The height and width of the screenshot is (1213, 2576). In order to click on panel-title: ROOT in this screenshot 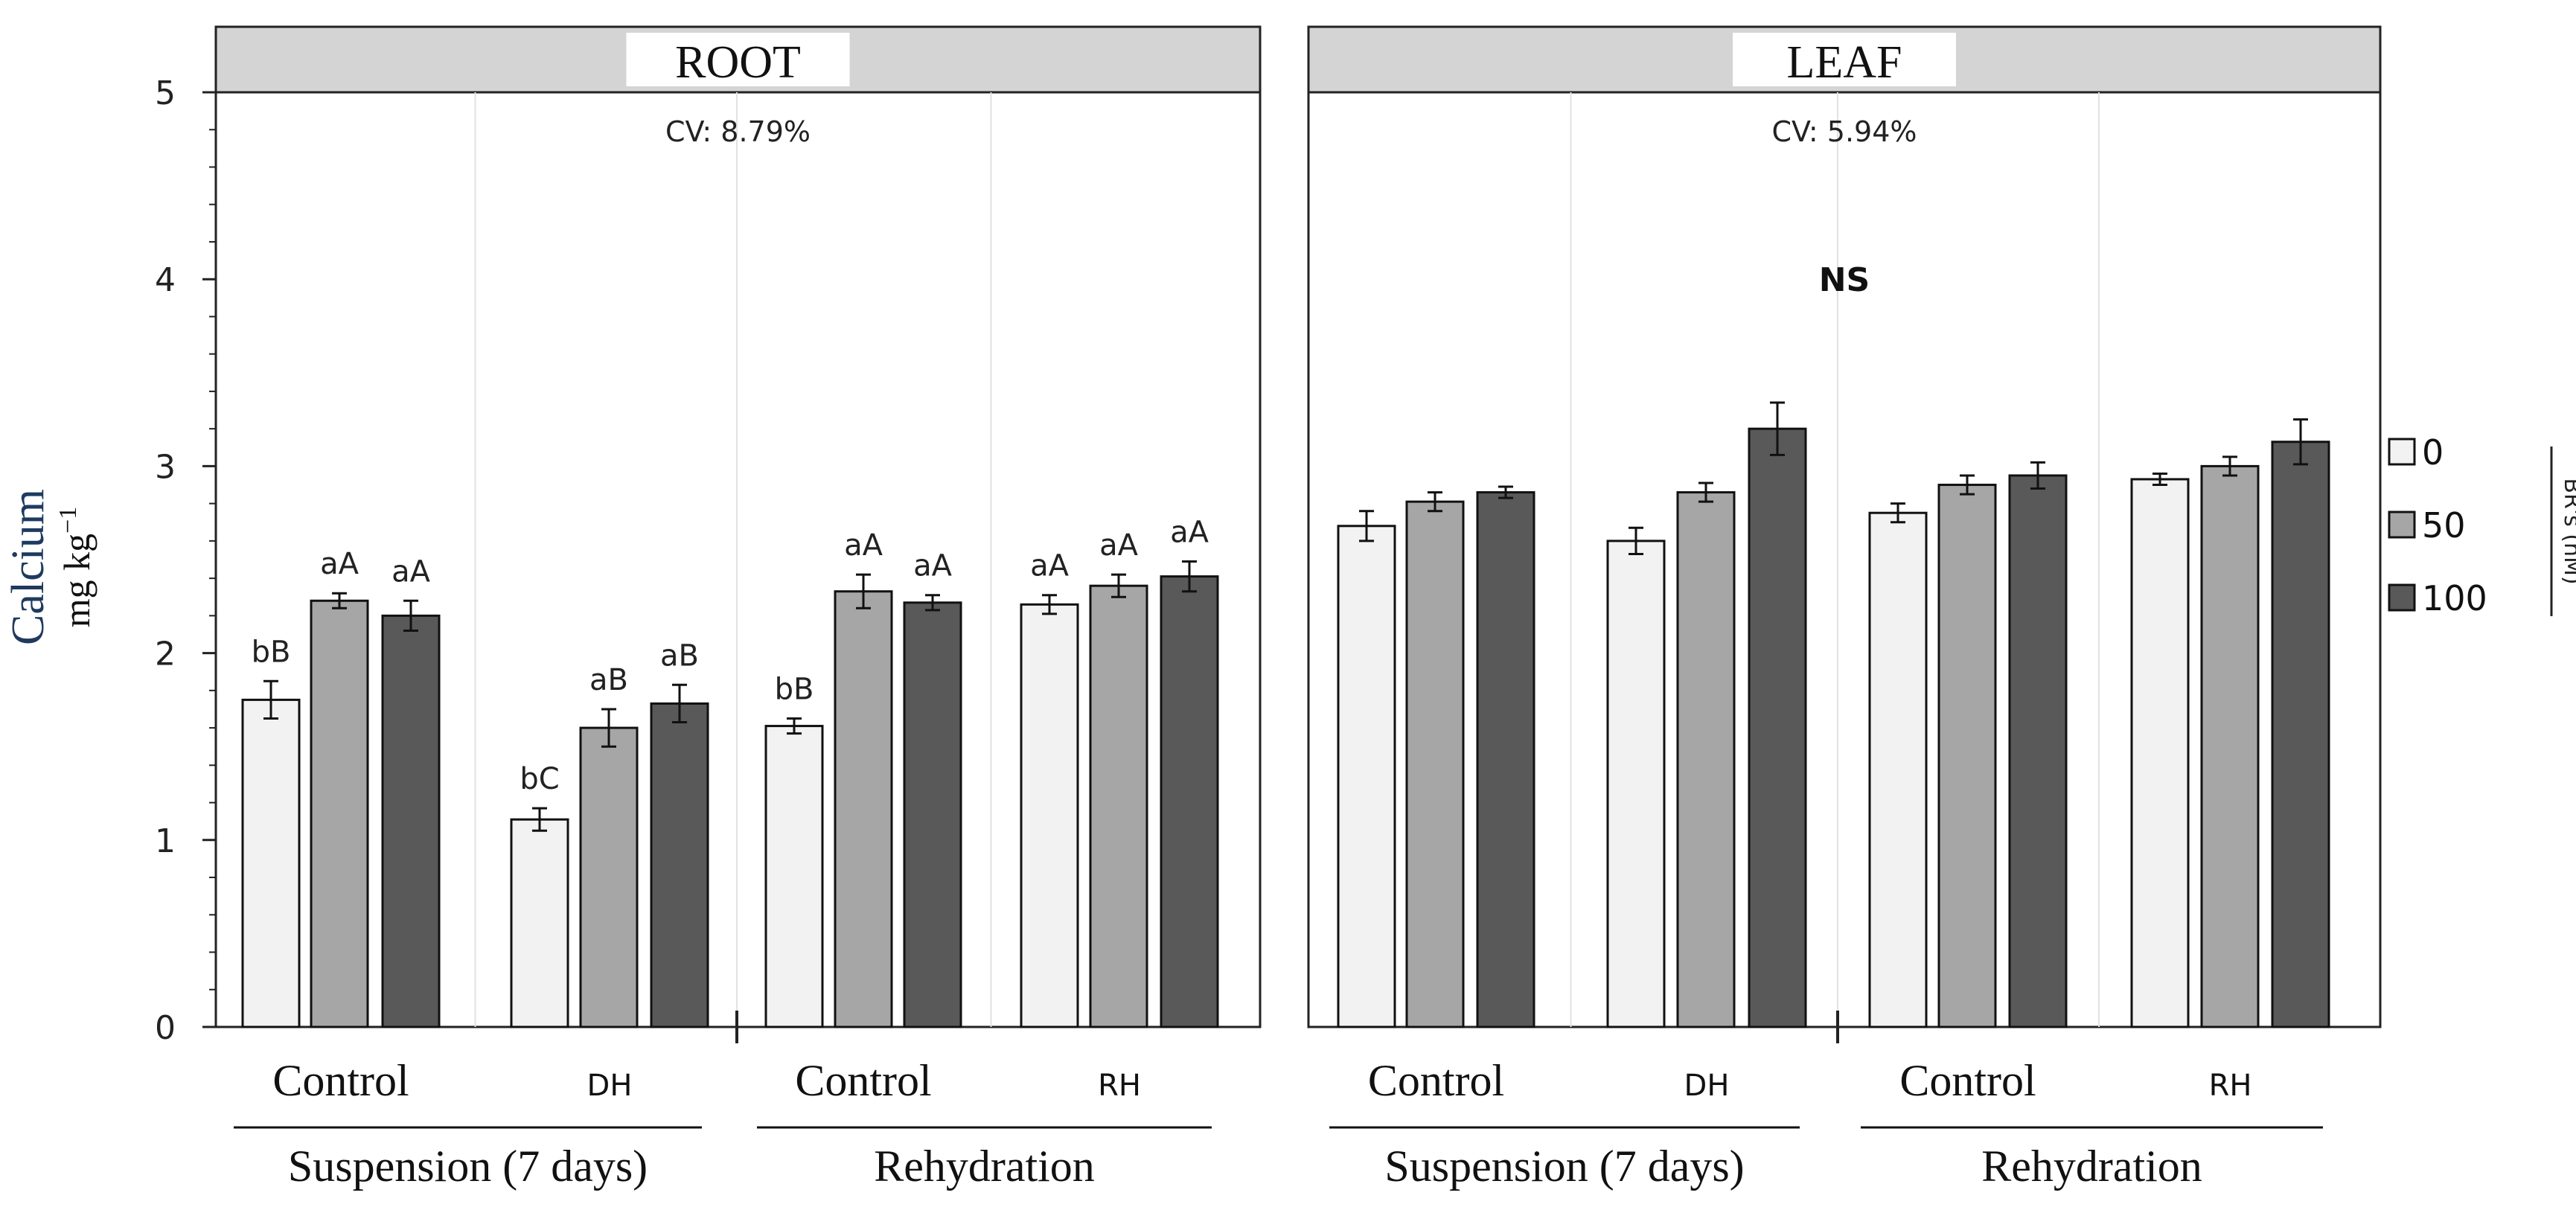, I will do `click(738, 62)`.